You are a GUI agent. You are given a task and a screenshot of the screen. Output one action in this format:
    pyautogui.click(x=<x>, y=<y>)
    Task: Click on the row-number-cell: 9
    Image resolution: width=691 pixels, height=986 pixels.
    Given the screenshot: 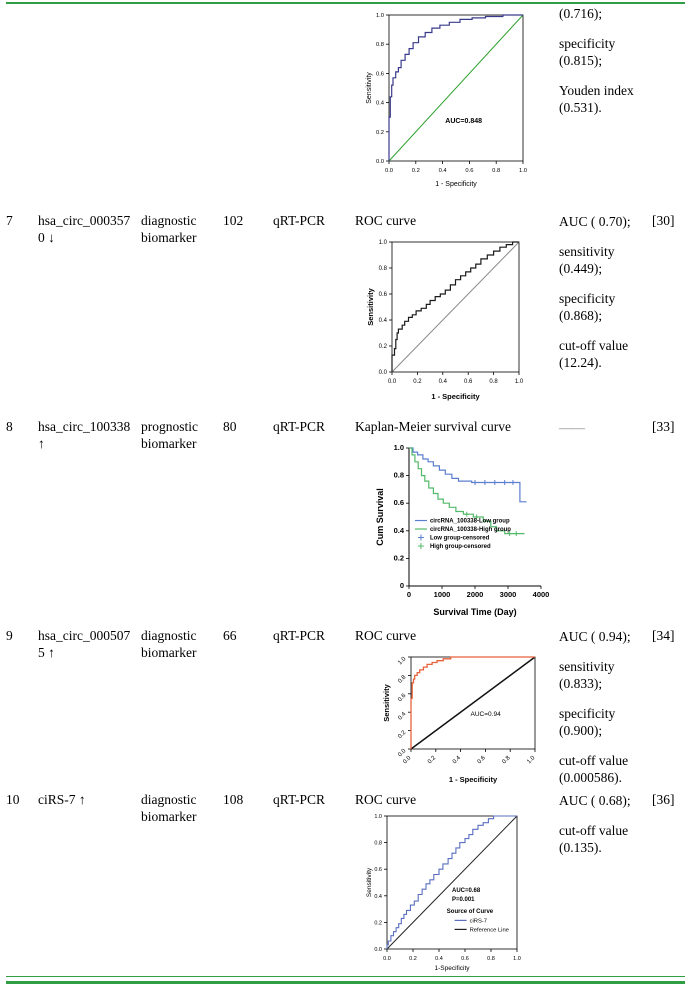 What is the action you would take?
    pyautogui.click(x=9, y=635)
    